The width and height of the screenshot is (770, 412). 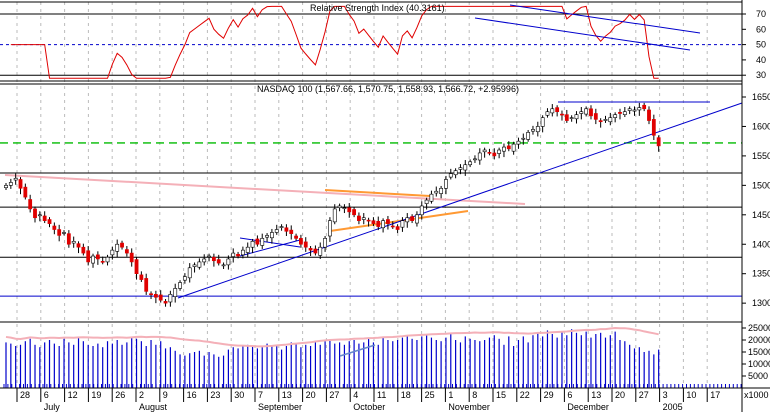 What do you see at coordinates (377, 8) in the screenshot?
I see `rsi-title: Relative Strength Index (40.3161)` at bounding box center [377, 8].